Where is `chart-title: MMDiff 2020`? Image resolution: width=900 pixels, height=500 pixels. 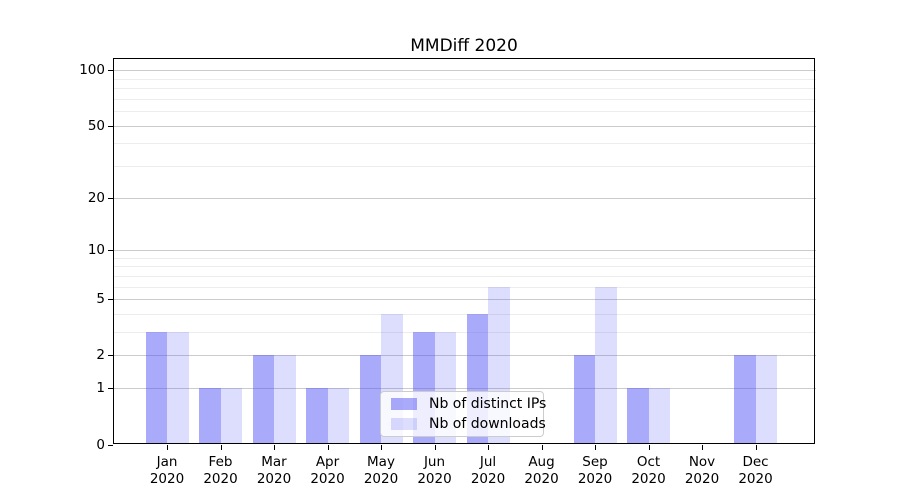
chart-title: MMDiff 2020 is located at coordinates (464, 46).